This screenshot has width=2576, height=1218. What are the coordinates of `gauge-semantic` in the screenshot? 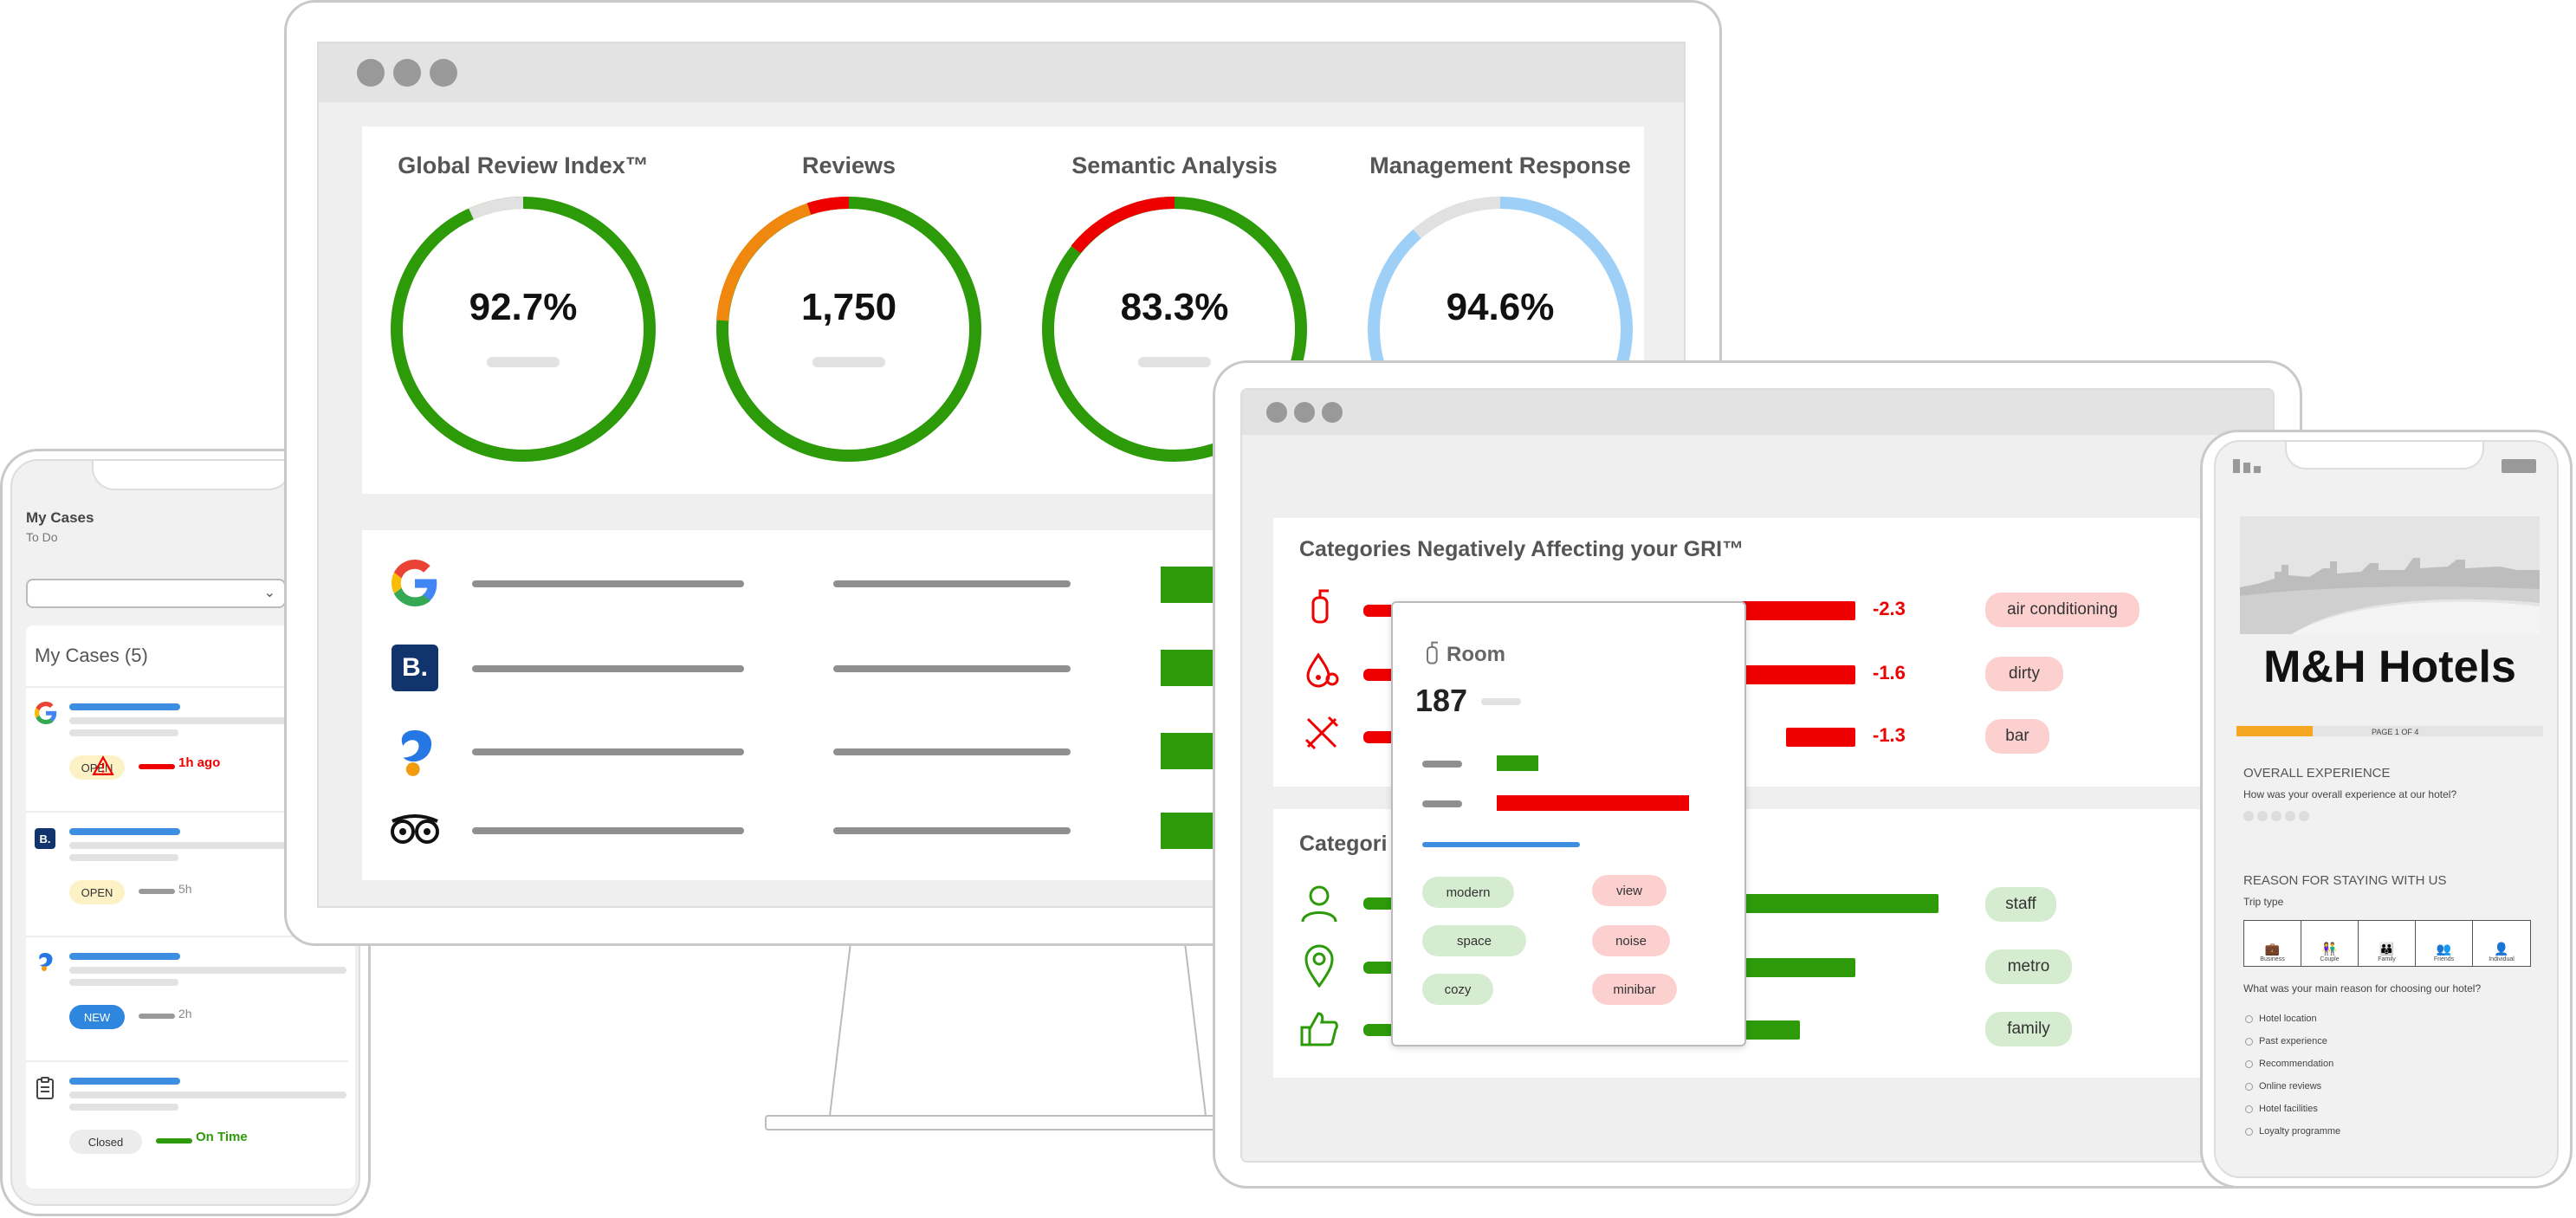 It's located at (1174, 329).